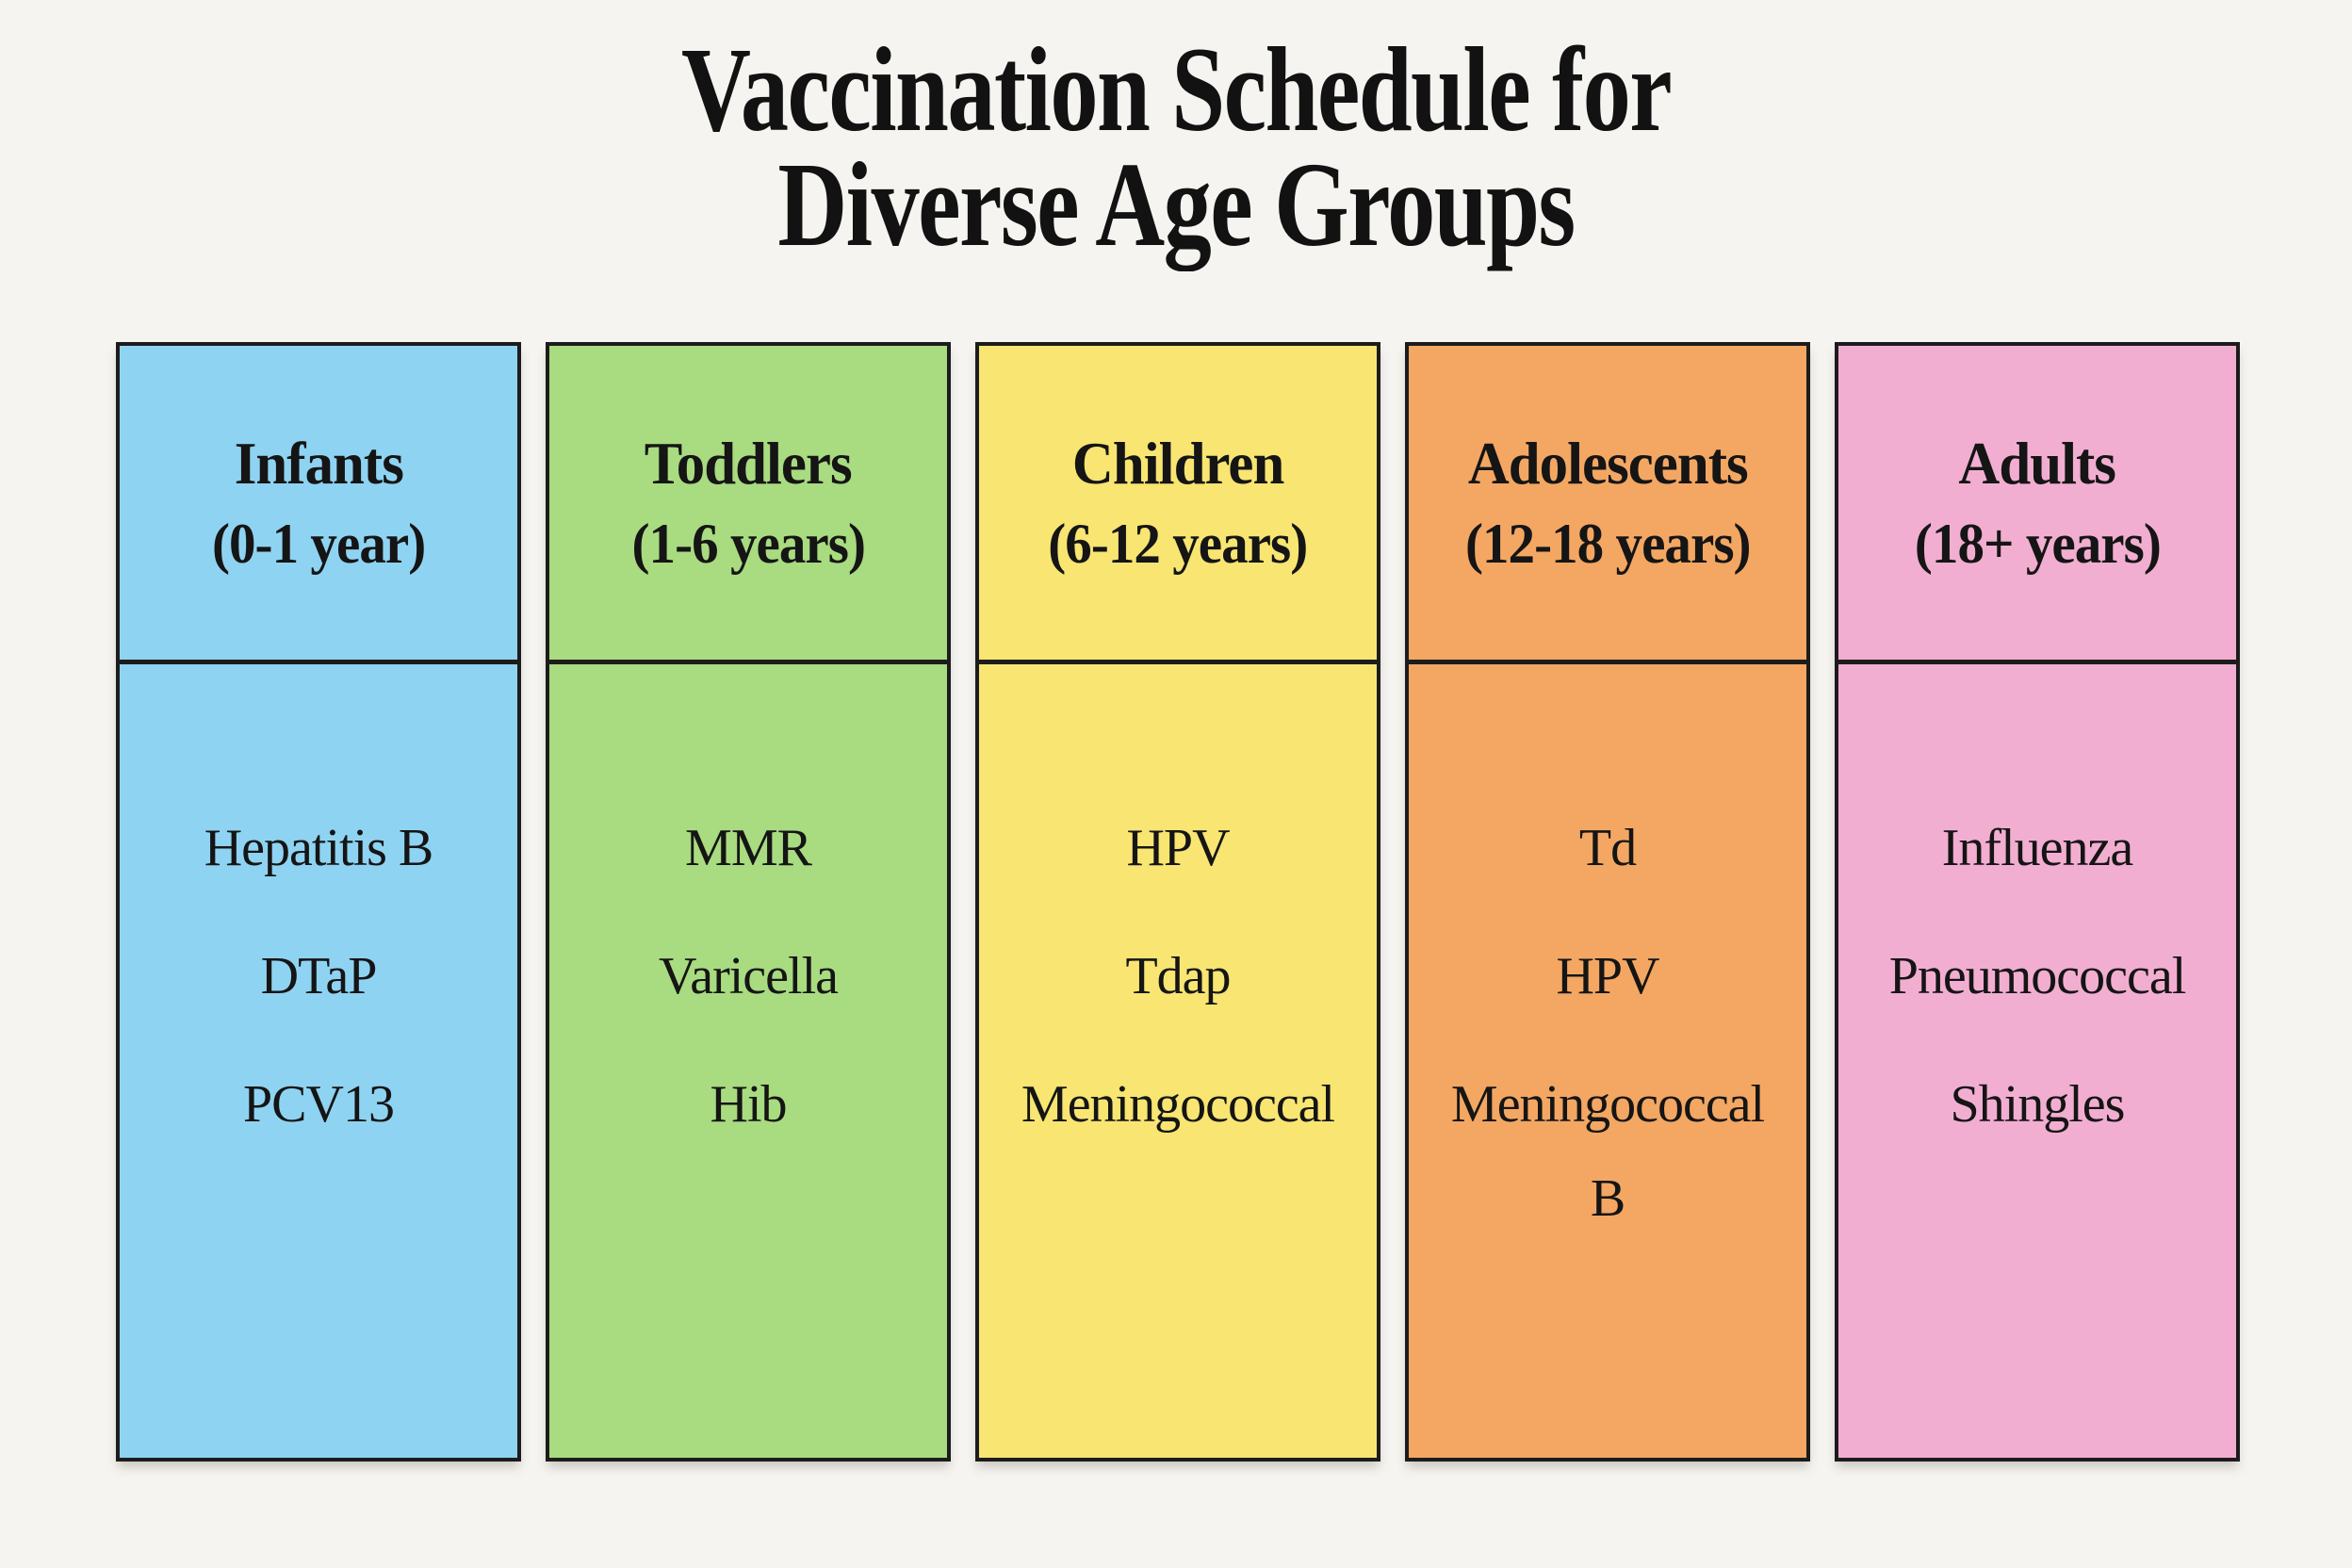 The height and width of the screenshot is (1568, 2352). Describe the element at coordinates (2037, 543) in the screenshot. I see `group-age-range: (18+ years)` at that location.